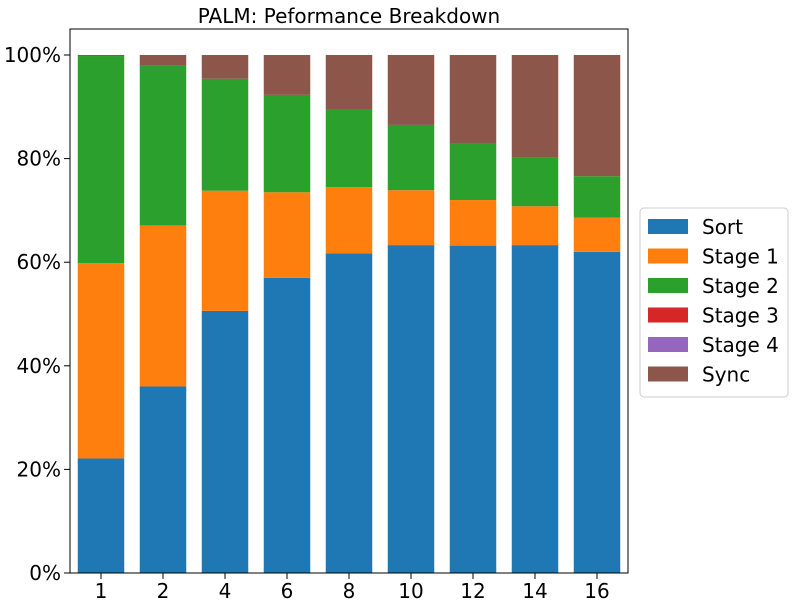 This screenshot has width=795, height=606. I want to click on y-tick-label: 0%, so click(45, 573).